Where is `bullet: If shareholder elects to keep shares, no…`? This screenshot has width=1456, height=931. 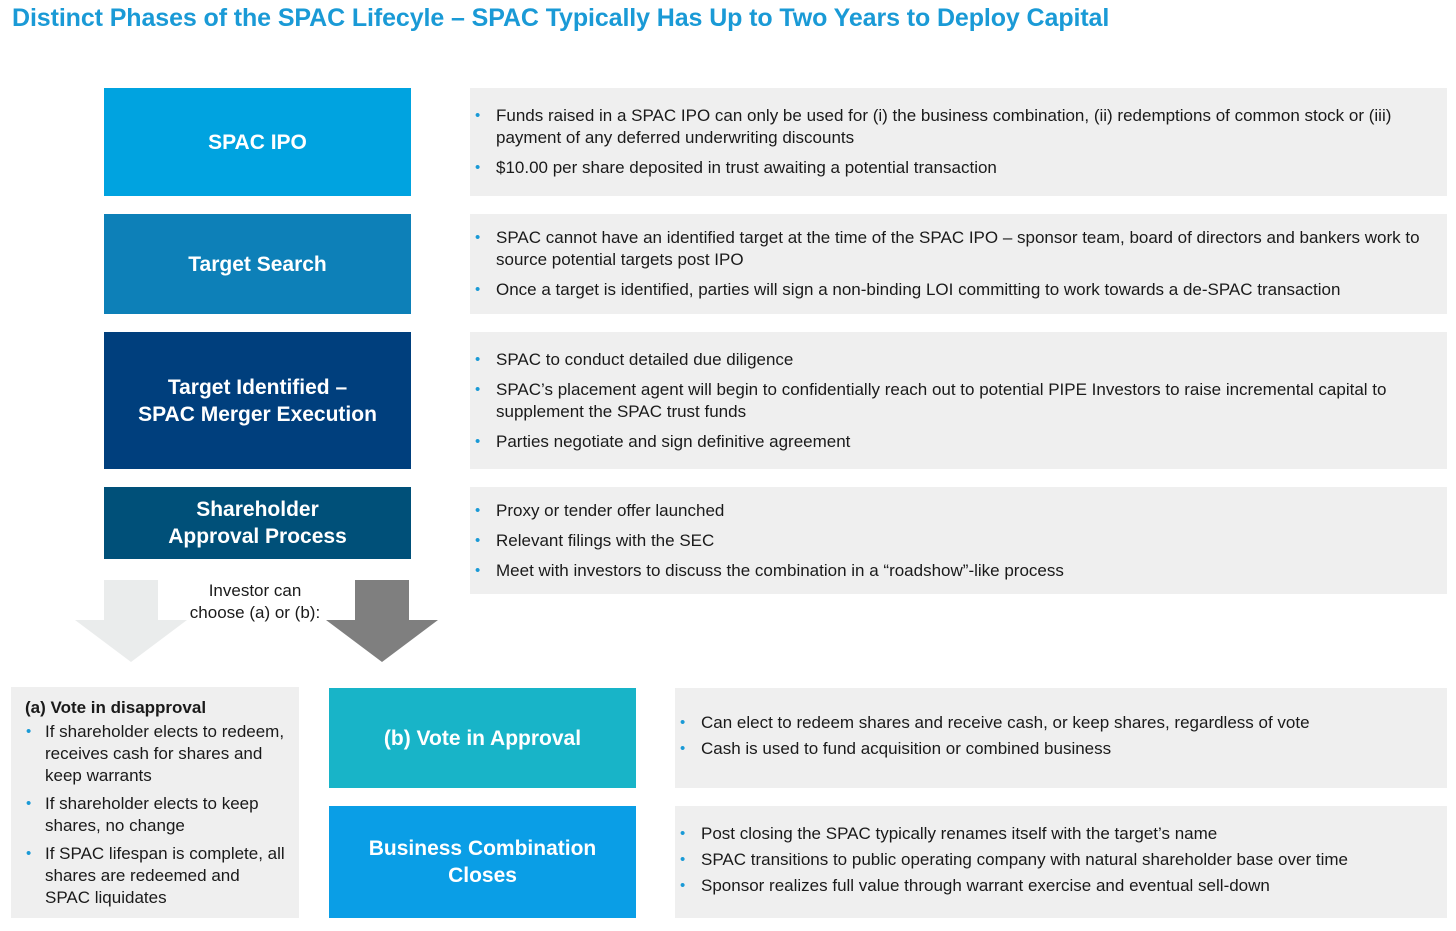
bullet: If shareholder elects to keep shares, no… is located at coordinates (157, 815).